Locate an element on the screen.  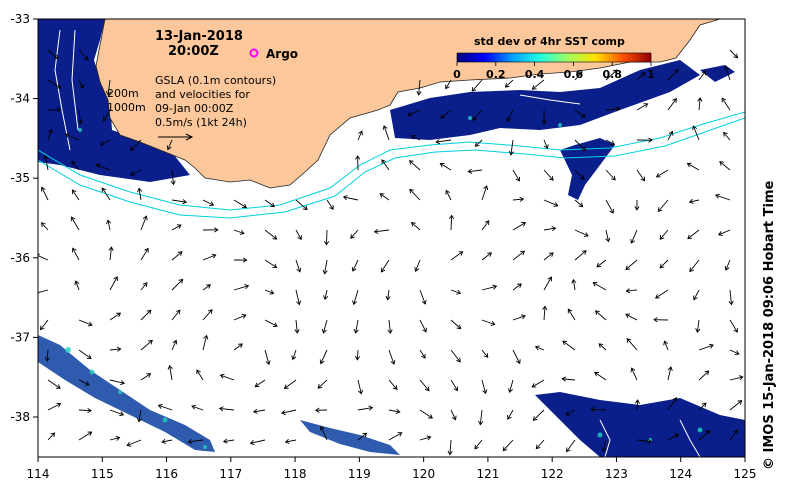
y-tick-label: -34 is located at coordinates (20, 99).